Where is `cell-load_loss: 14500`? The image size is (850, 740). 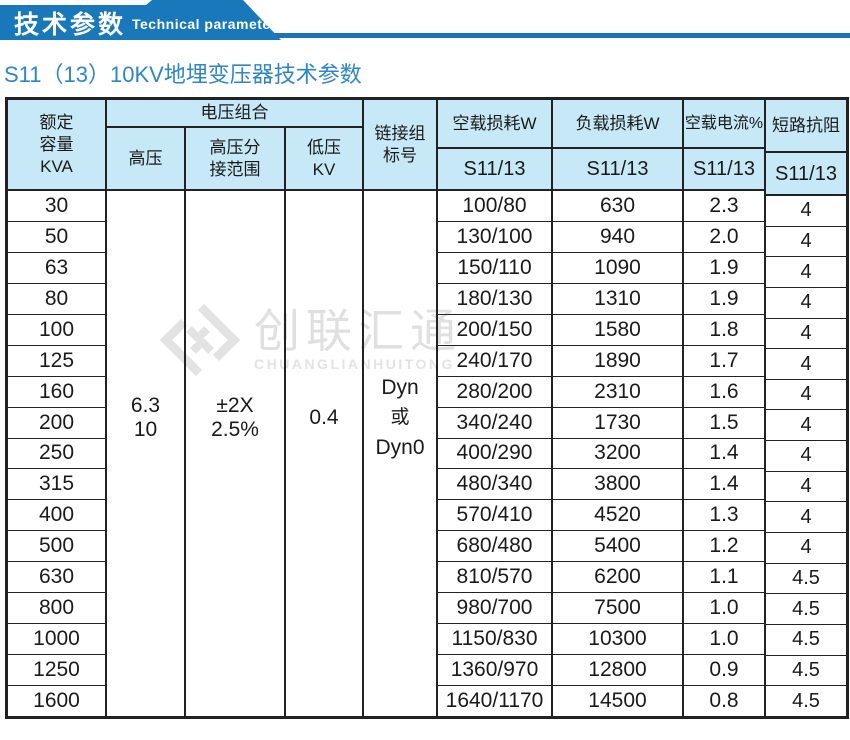
cell-load_loss: 14500 is located at coordinates (617, 700).